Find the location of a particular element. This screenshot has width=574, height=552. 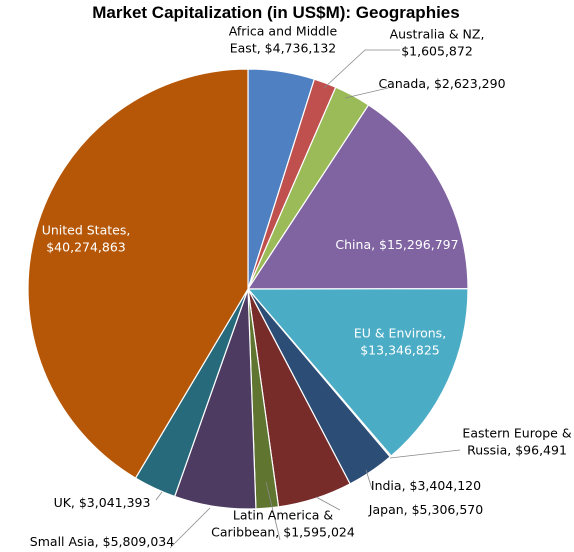

slice-label-india: India, $3,404,120 is located at coordinates (426, 485).